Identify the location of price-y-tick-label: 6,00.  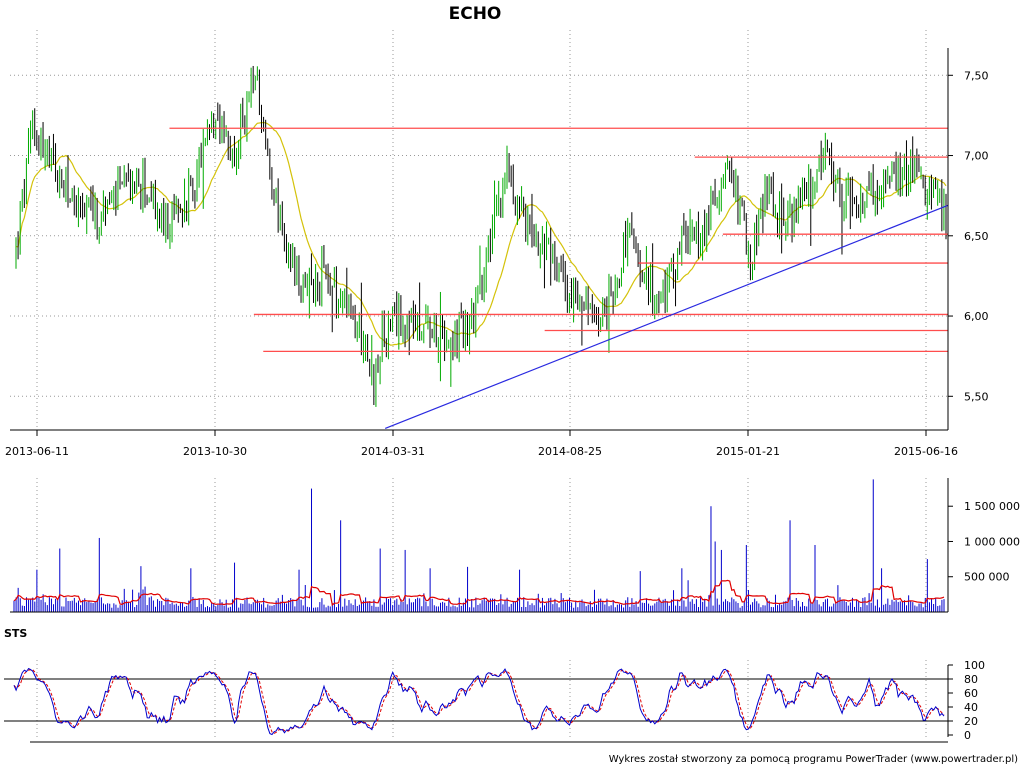
(976, 316).